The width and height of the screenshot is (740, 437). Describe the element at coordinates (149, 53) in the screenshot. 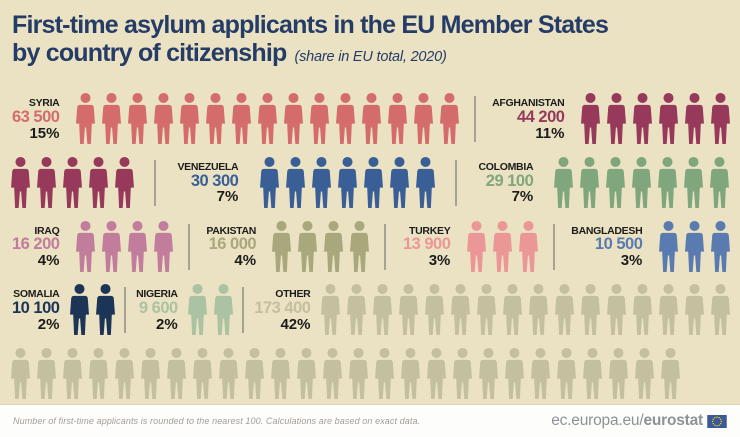

I see `page-title-continued: by country of citizenship` at that location.